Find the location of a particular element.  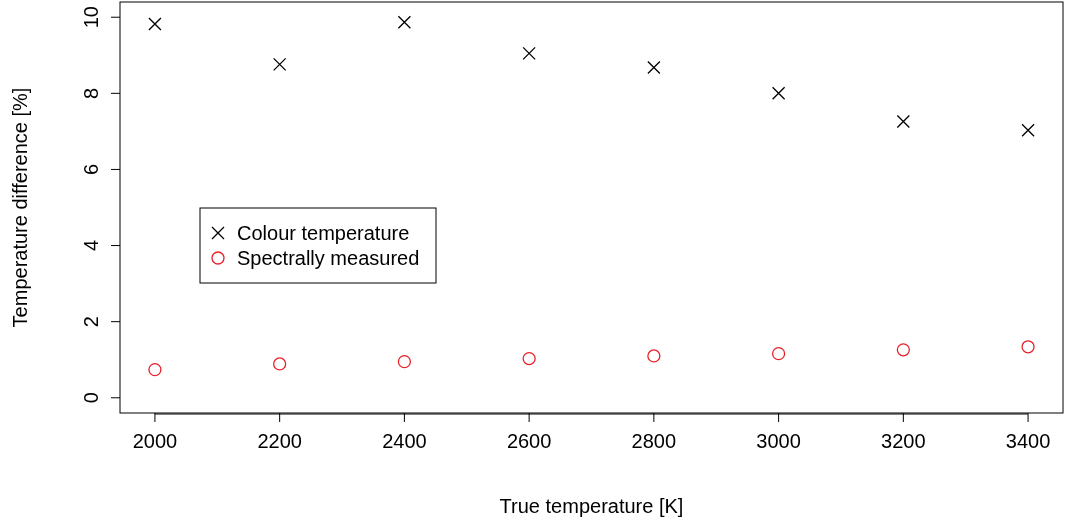

y-tick-label: 10 is located at coordinates (91, 17).